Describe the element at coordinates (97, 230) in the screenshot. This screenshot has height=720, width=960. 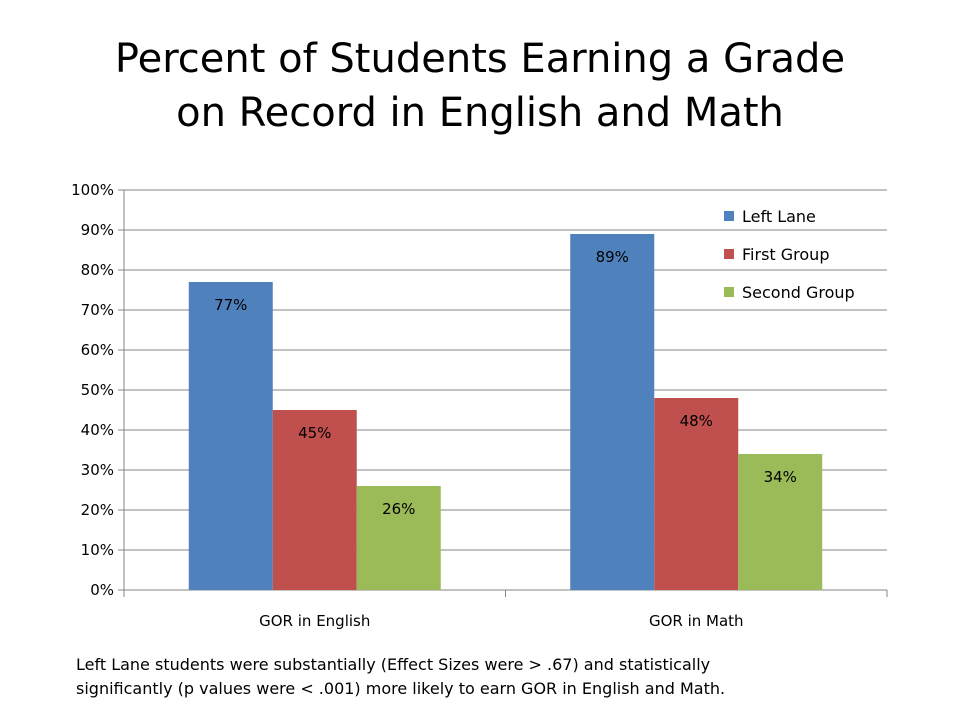
I see `y-tick-label: 90%` at that location.